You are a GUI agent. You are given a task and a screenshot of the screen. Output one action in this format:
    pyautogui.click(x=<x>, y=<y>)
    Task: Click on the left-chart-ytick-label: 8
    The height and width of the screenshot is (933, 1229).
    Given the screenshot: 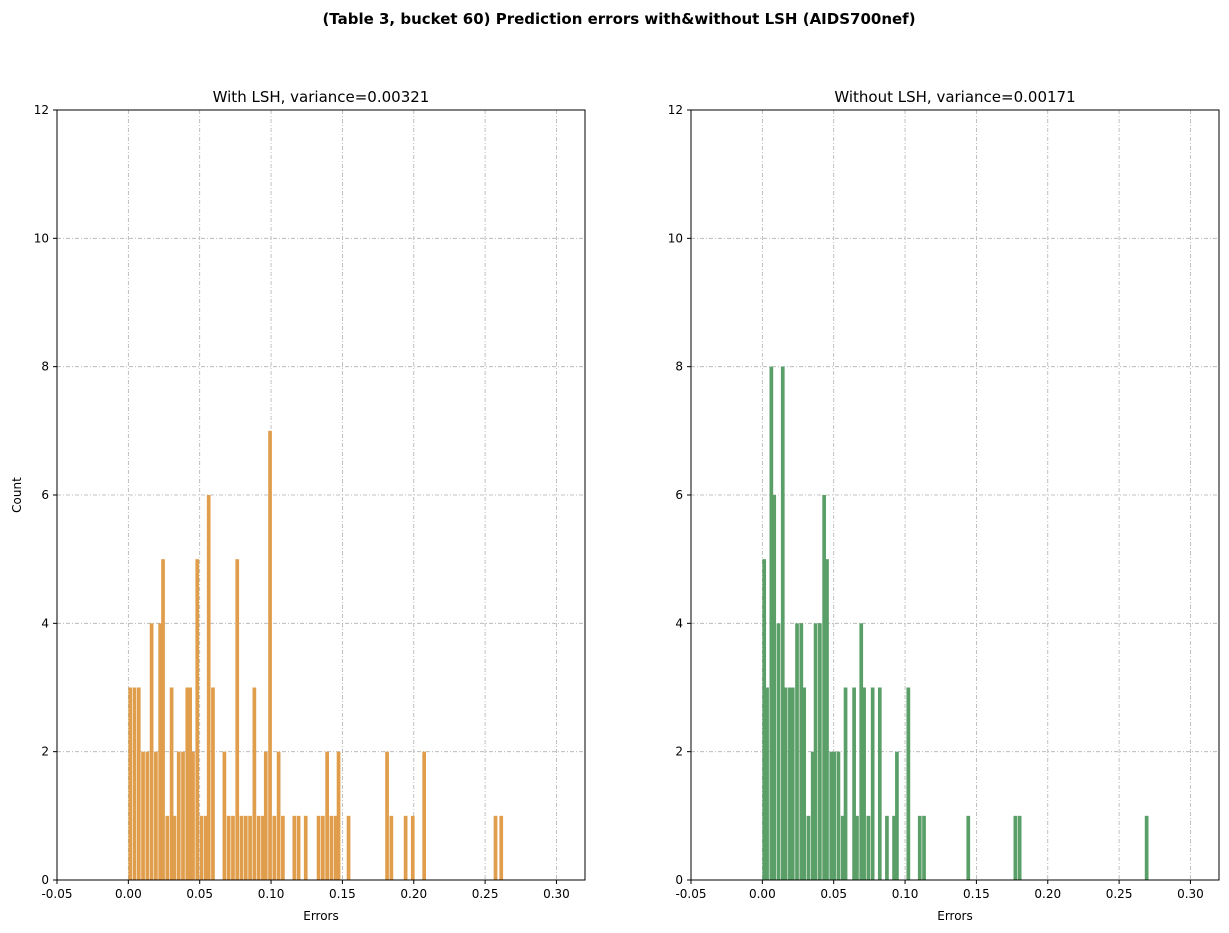 What is the action you would take?
    pyautogui.click(x=45, y=367)
    